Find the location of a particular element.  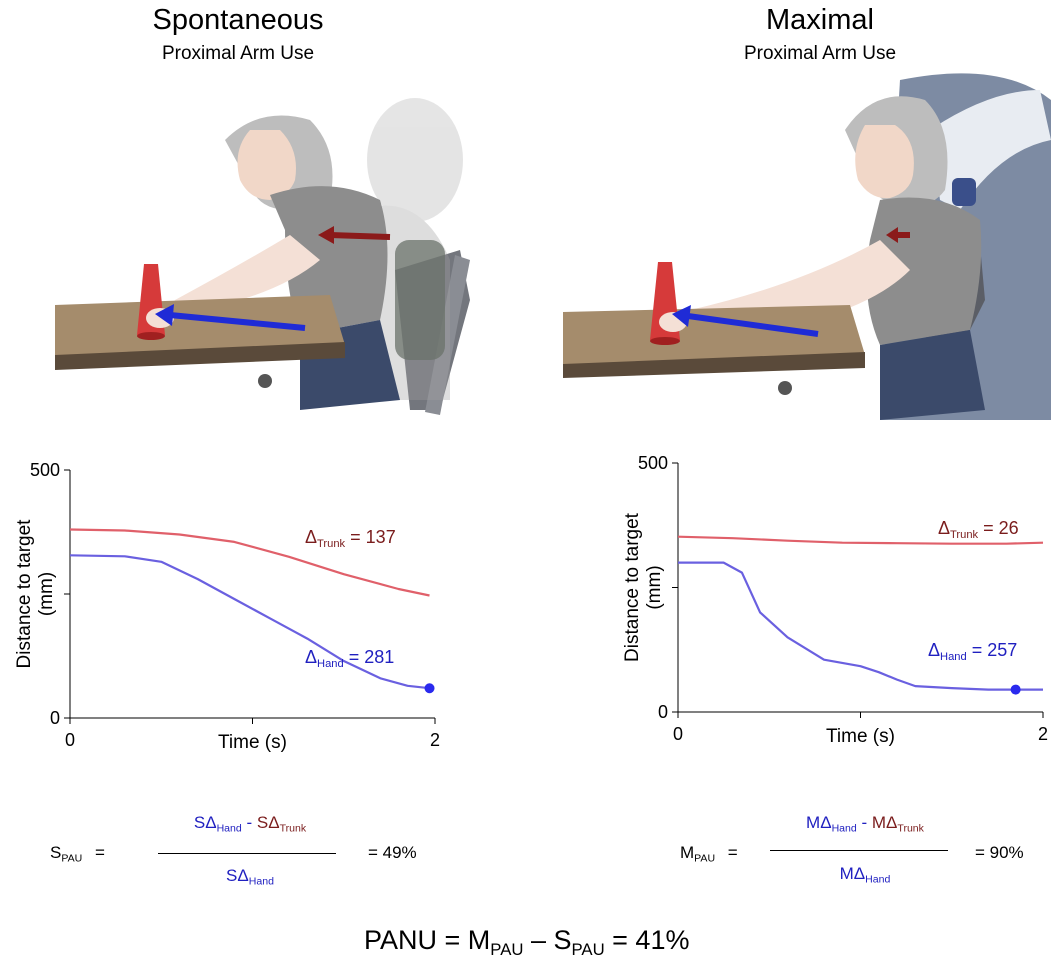

left-hand-value: = 281 is located at coordinates (371, 657).